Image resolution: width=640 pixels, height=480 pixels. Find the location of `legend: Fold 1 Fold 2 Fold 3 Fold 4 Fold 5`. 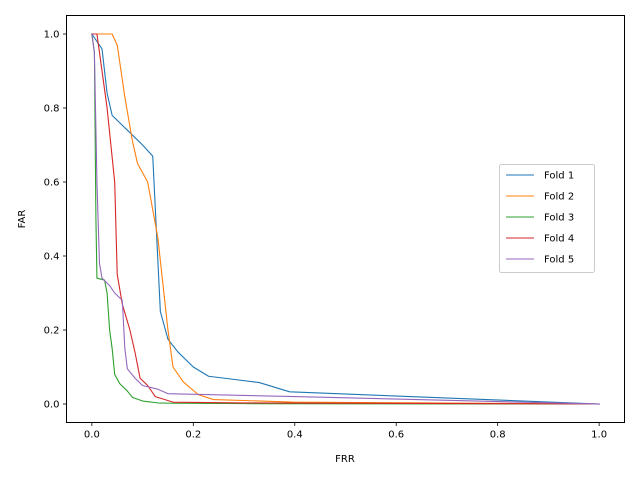

legend: Fold 1 Fold 2 Fold 3 Fold 4 Fold 5 is located at coordinates (547, 218).